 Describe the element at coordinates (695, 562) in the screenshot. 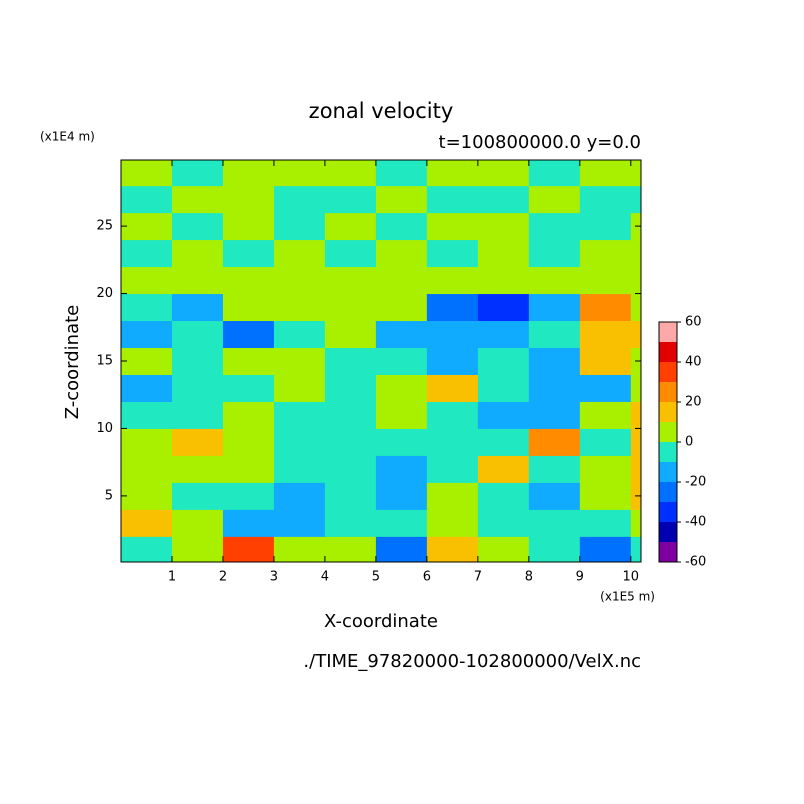

I see `colorbar-tick-label: -60` at that location.